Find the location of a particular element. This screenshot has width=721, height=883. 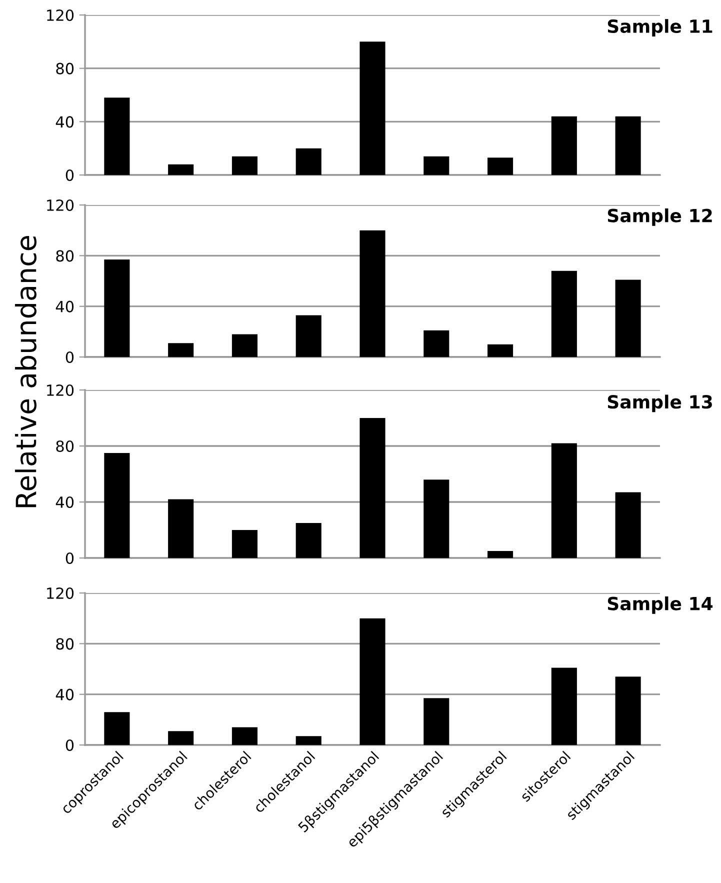

chart-title: Sample 12 is located at coordinates (660, 217).